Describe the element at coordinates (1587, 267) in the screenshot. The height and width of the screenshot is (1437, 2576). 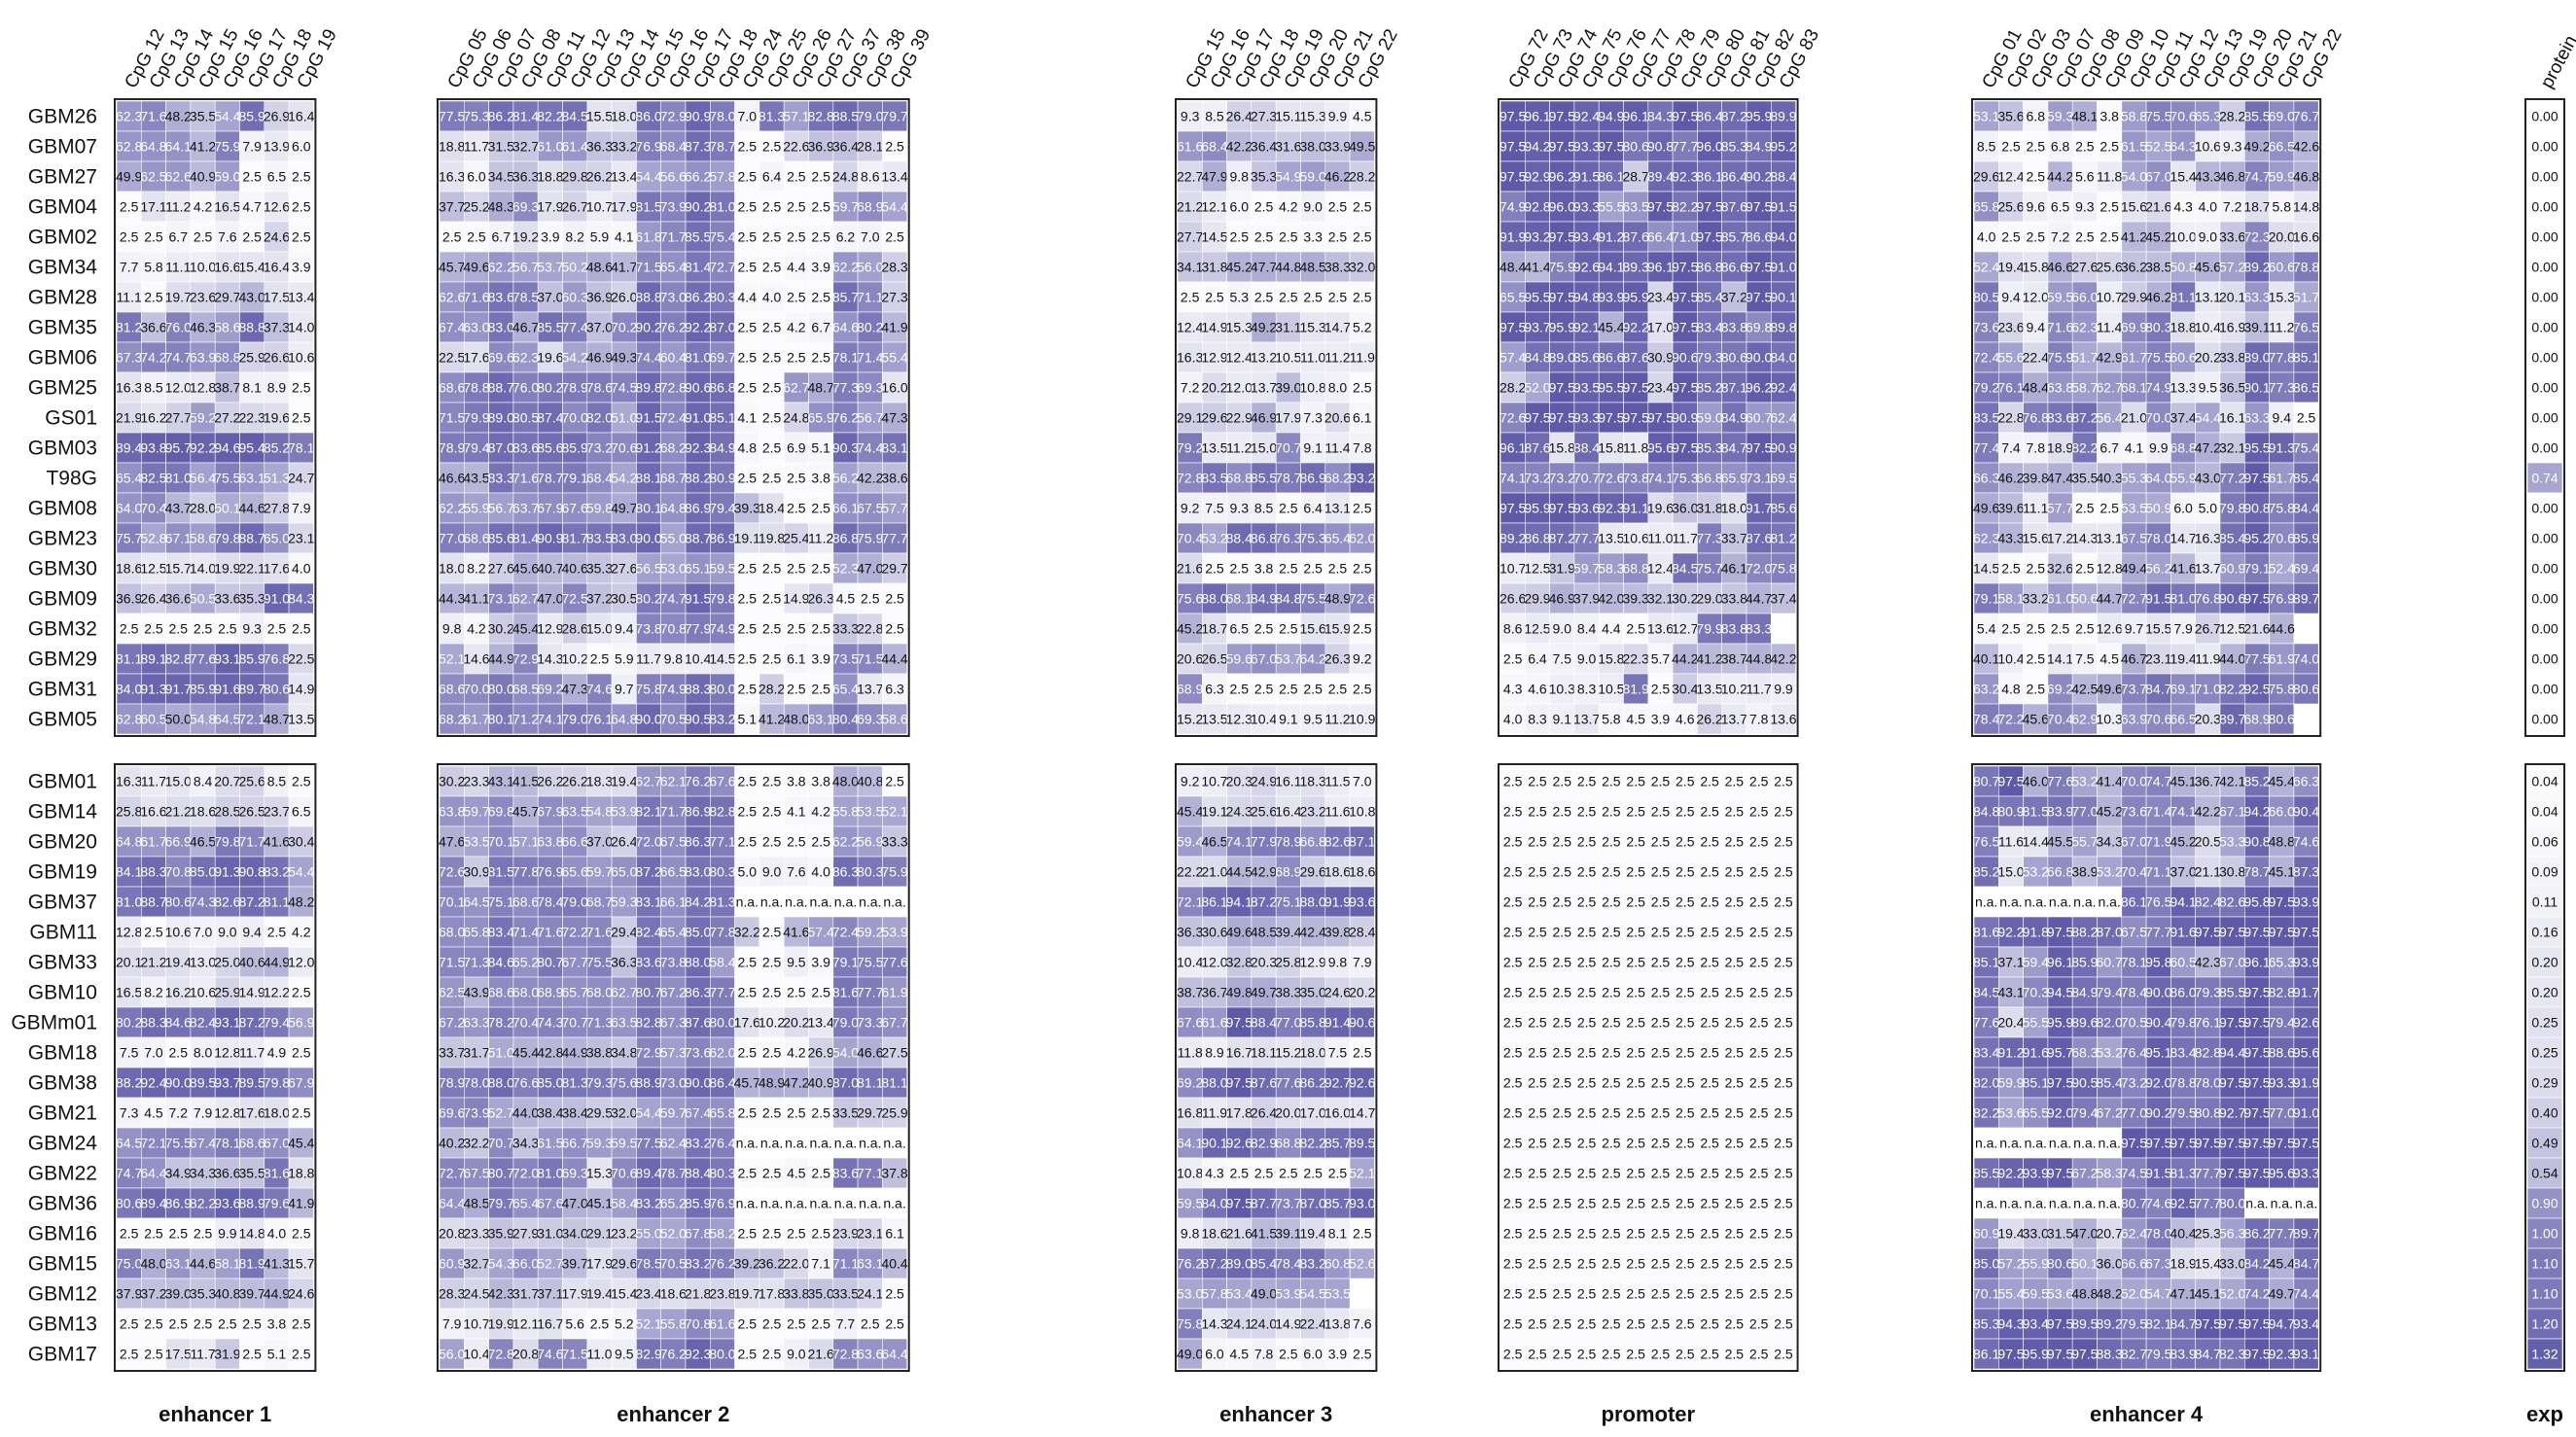
I see `cell-value: 92.6` at that location.